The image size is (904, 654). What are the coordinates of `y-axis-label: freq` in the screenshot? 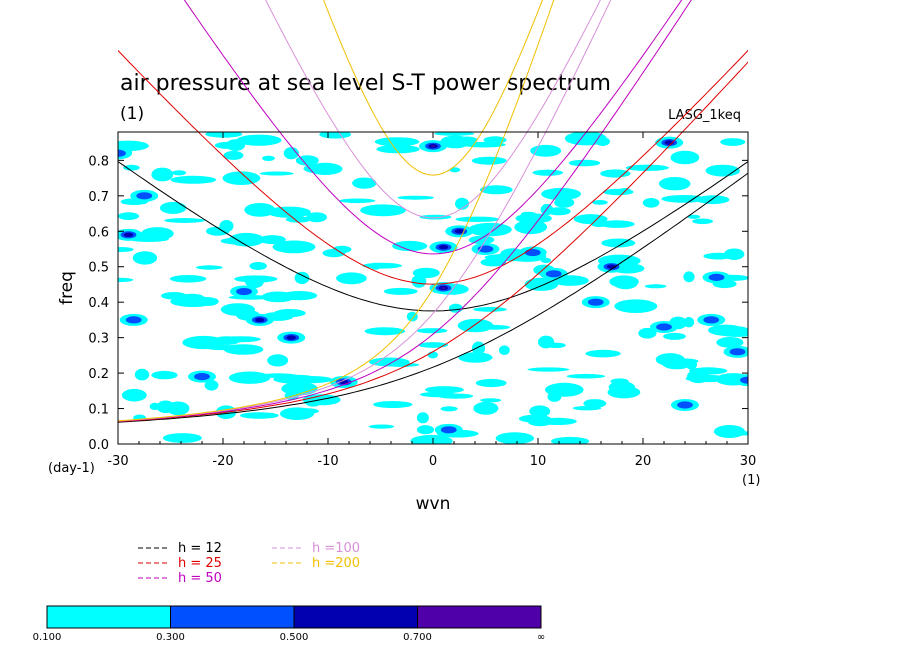 It's located at (67, 288).